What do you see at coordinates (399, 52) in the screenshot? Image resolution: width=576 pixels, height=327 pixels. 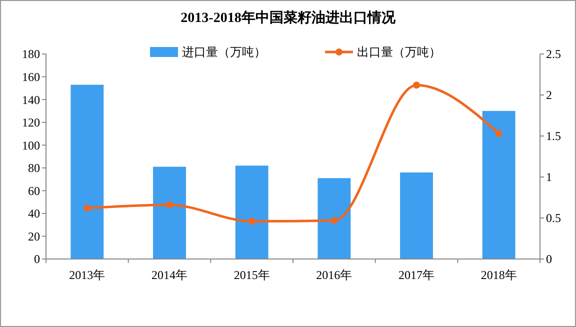 I see `legend-label: 出口量（万吨）` at bounding box center [399, 52].